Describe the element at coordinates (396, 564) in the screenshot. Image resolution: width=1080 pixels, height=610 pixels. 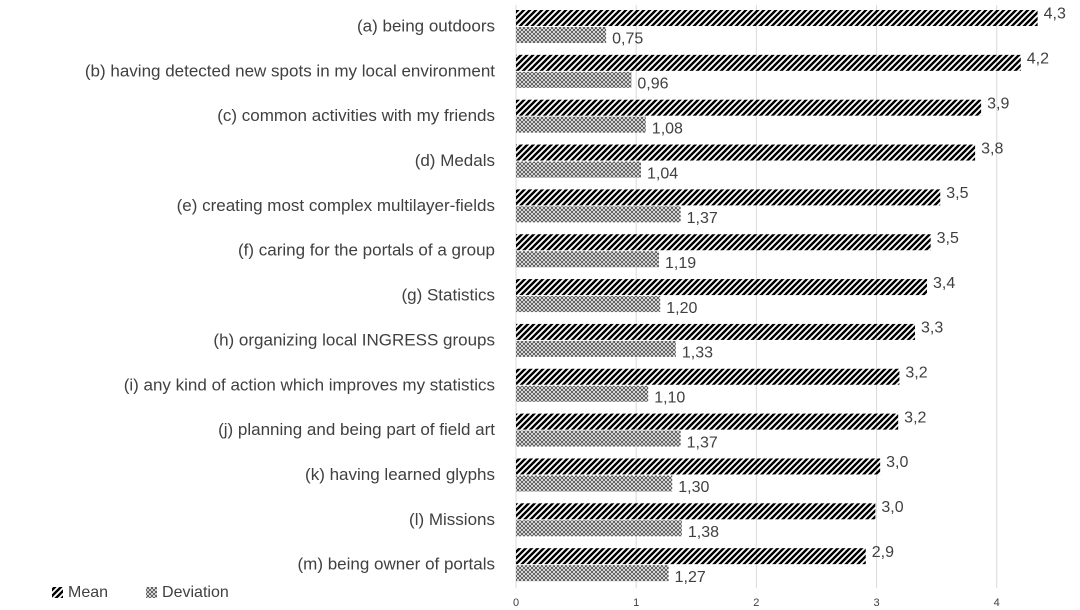
I see `category-label: (m) being owner of portals` at that location.